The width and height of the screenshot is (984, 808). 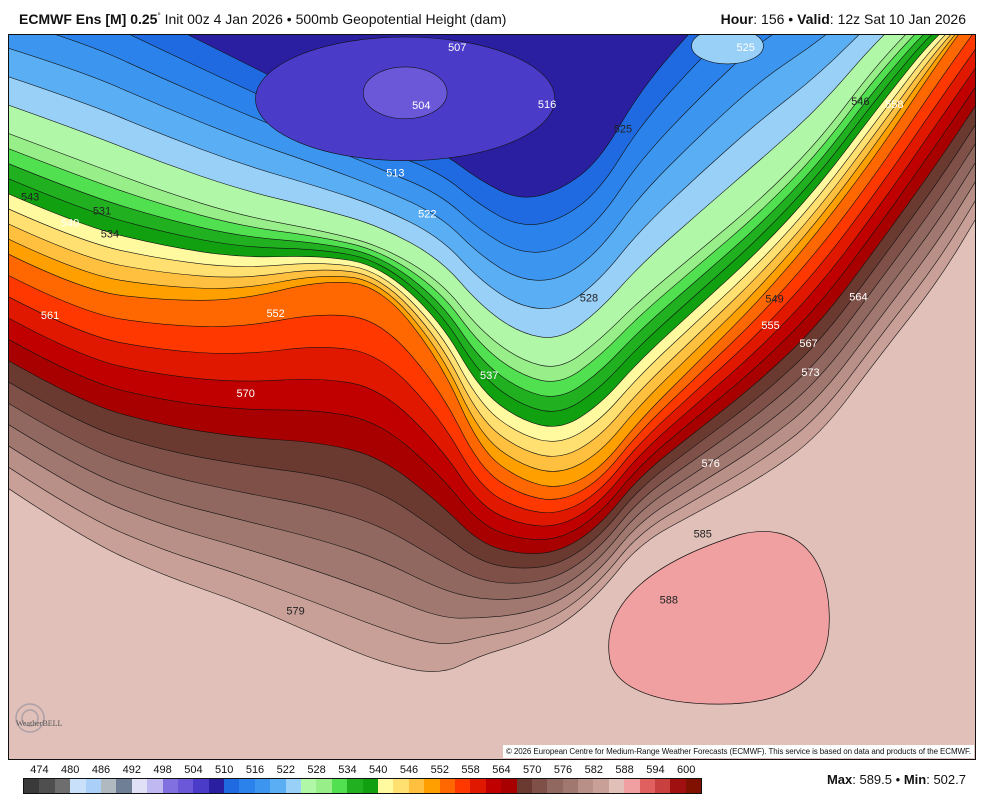 What do you see at coordinates (102, 212) in the screenshot?
I see `contour-label: 531` at bounding box center [102, 212].